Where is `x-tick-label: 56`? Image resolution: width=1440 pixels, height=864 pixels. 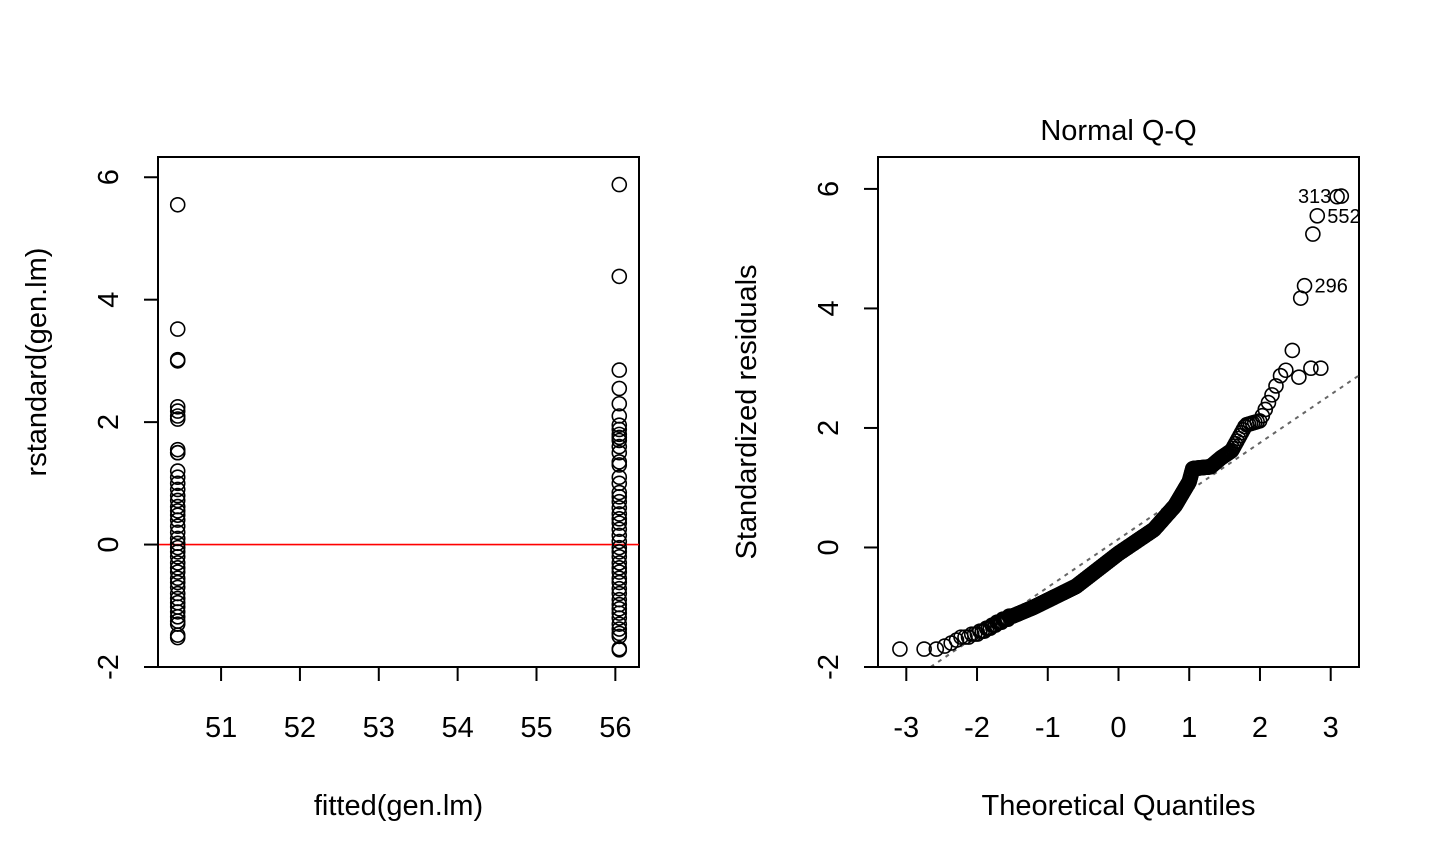 x-tick-label: 56 is located at coordinates (615, 728).